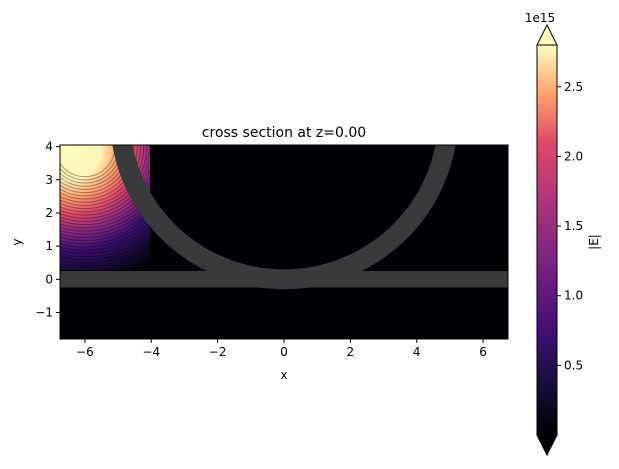  Describe the element at coordinates (49, 213) in the screenshot. I see `y-tick-label: 2` at that location.